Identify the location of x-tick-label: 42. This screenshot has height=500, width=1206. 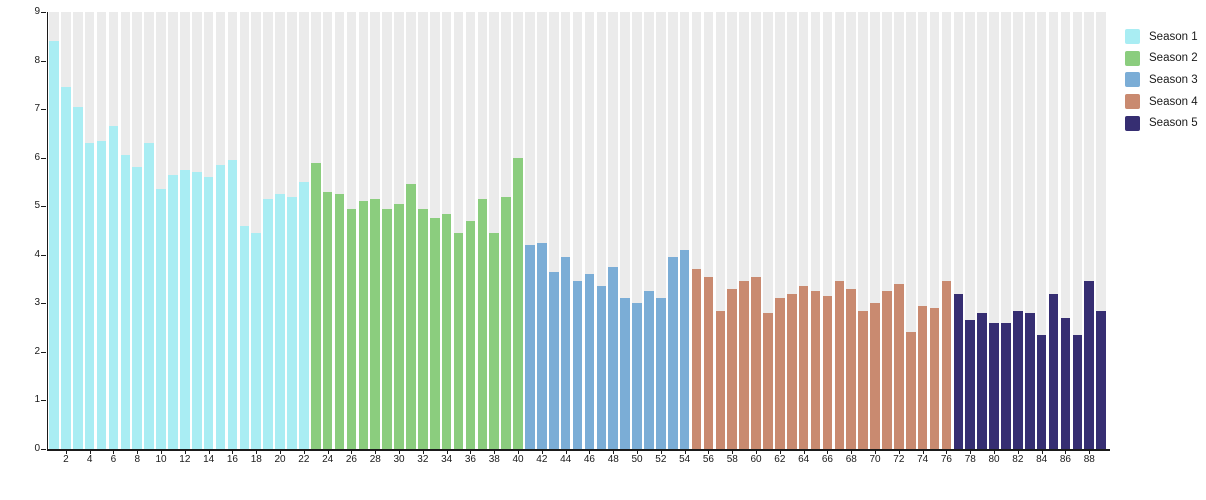
(542, 459).